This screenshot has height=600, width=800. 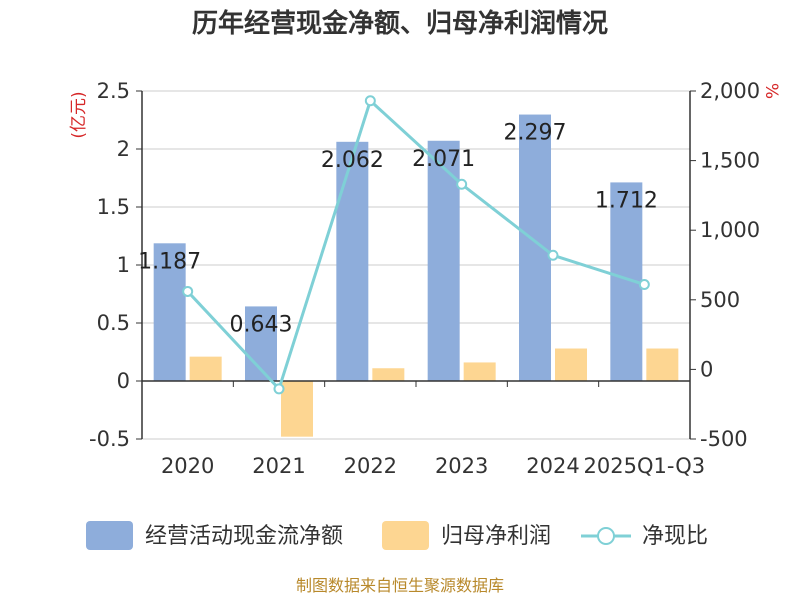 I want to click on right-tick-label: 1,000, so click(x=730, y=230).